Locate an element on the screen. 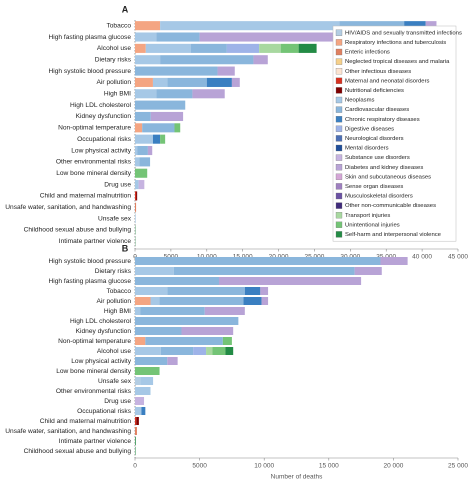  legend-label: Neurological disorders is located at coordinates (374, 139).